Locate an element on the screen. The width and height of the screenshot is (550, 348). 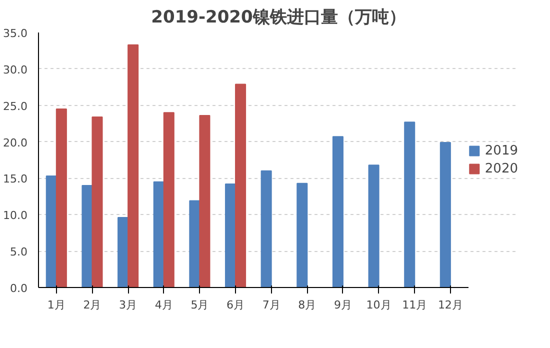
x-tick-label: 2月 is located at coordinates (92, 305).